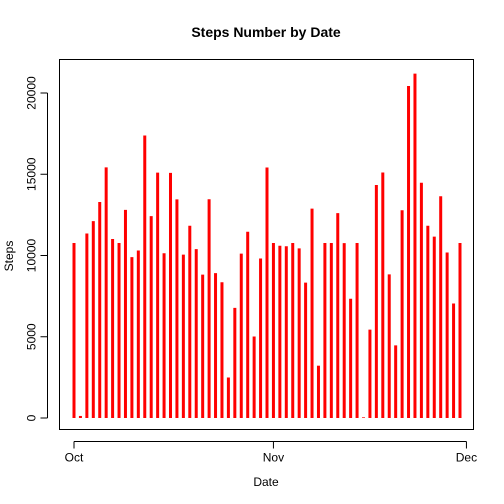  I want to click on x-tick-label: Dec, so click(466, 458).